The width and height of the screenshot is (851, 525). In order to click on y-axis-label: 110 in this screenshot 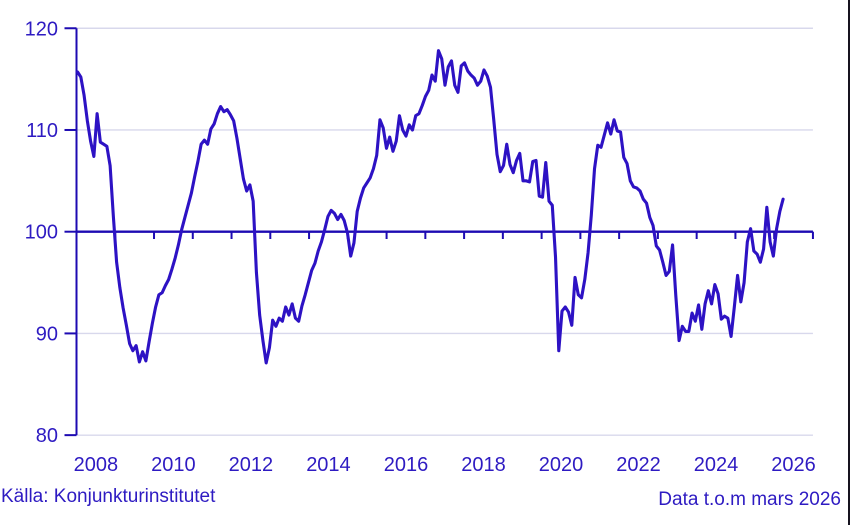, I will do `click(42, 131)`.